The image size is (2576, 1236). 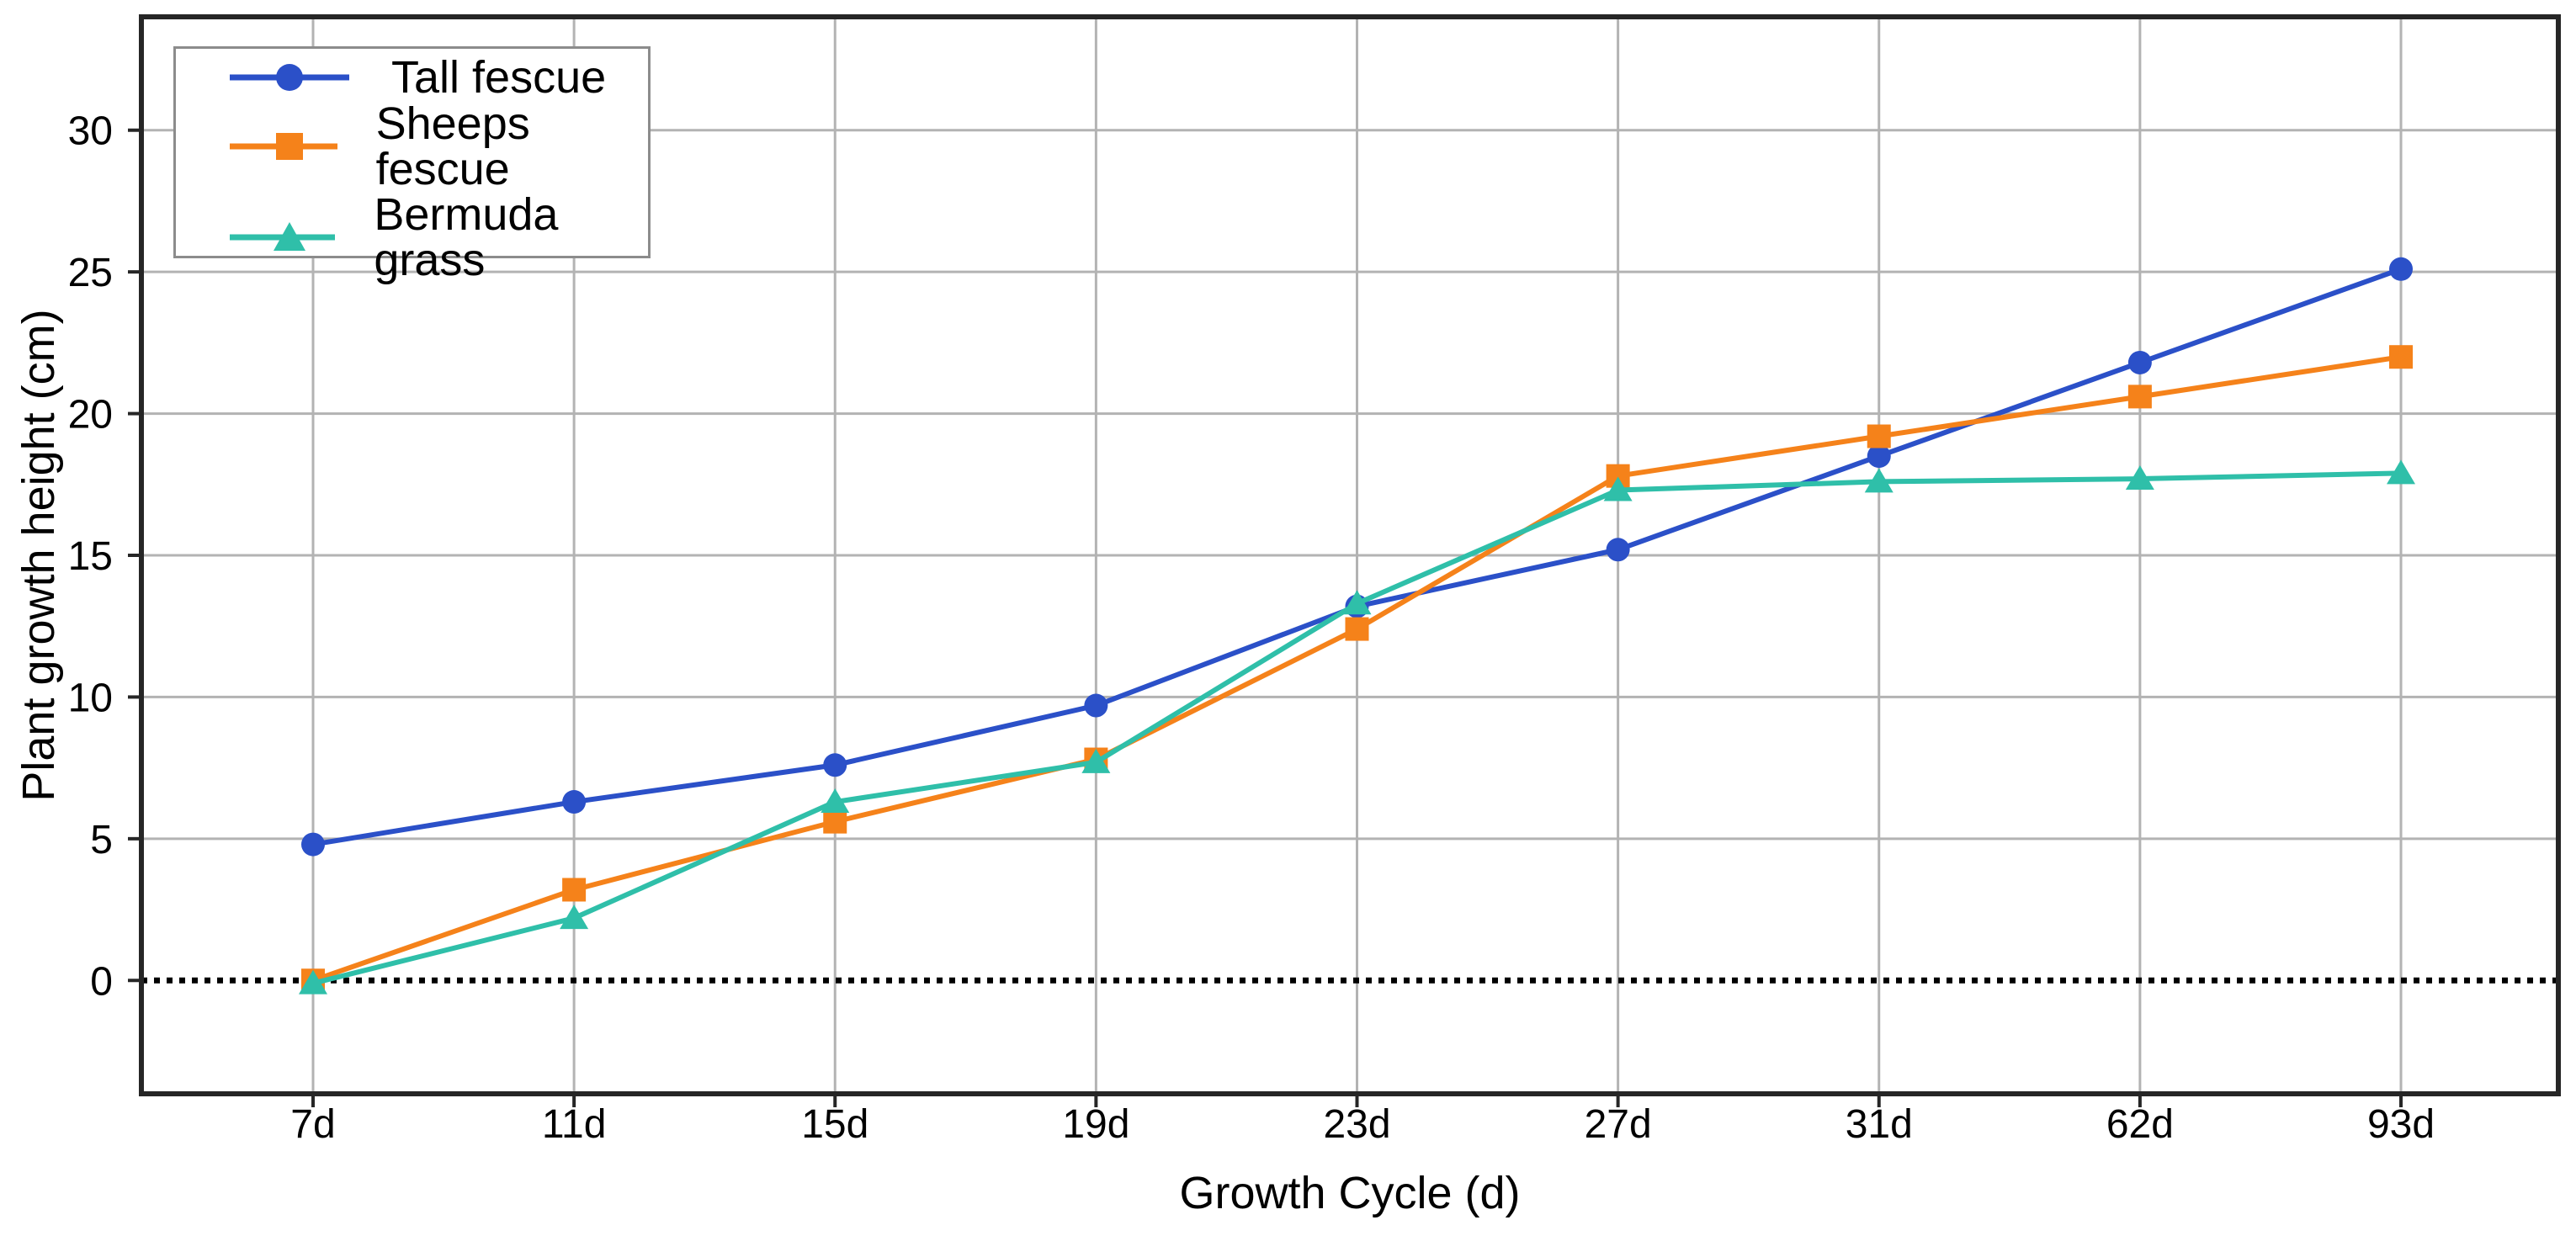 I want to click on y-tick-label: 10, so click(x=91, y=698).